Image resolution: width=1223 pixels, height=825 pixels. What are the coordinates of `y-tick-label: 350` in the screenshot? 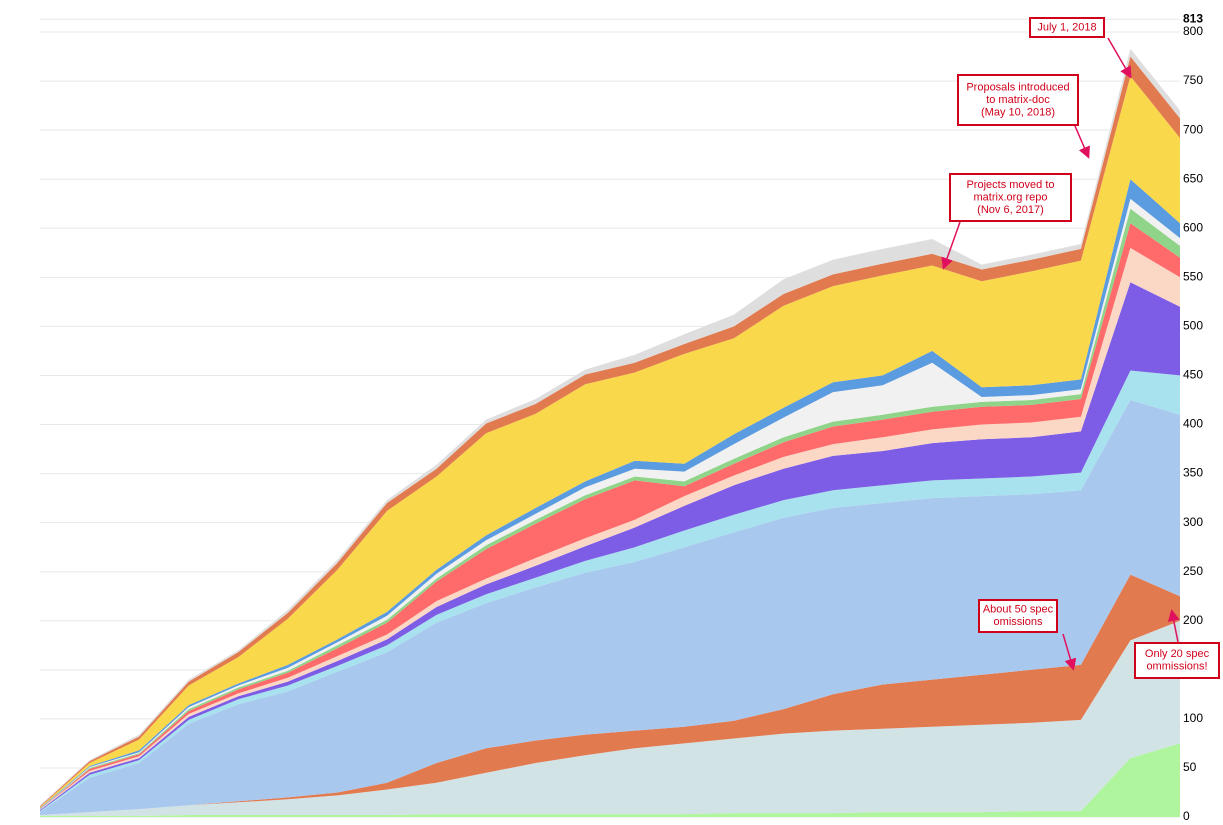 It's located at (1193, 473).